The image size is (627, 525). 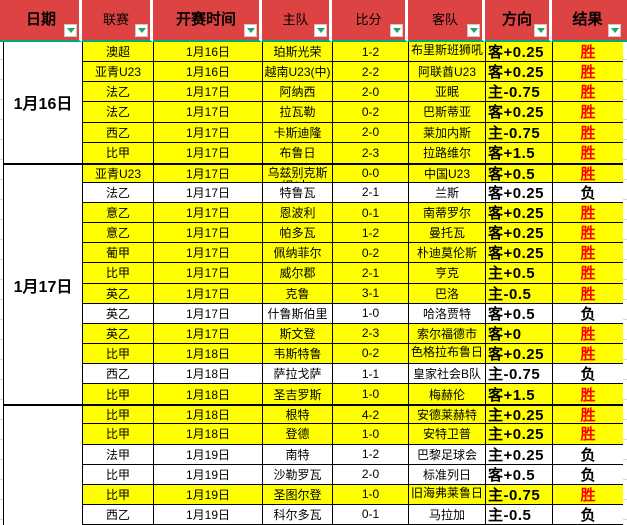 I want to click on row-11-direction-cell: 客+0.25, so click(x=519, y=253).